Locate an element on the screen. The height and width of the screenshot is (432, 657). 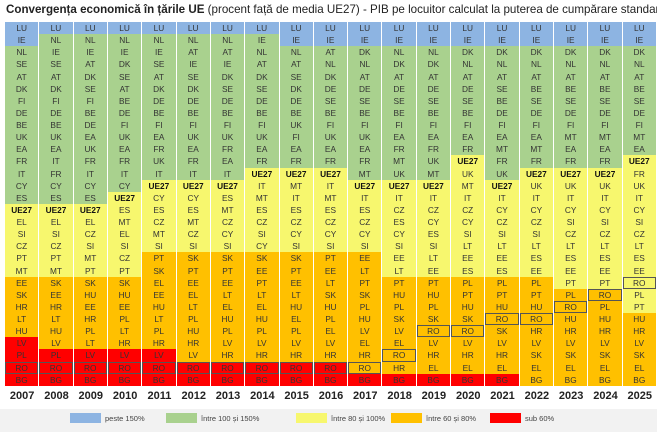
year-label: 2014 is located at coordinates (262, 396).